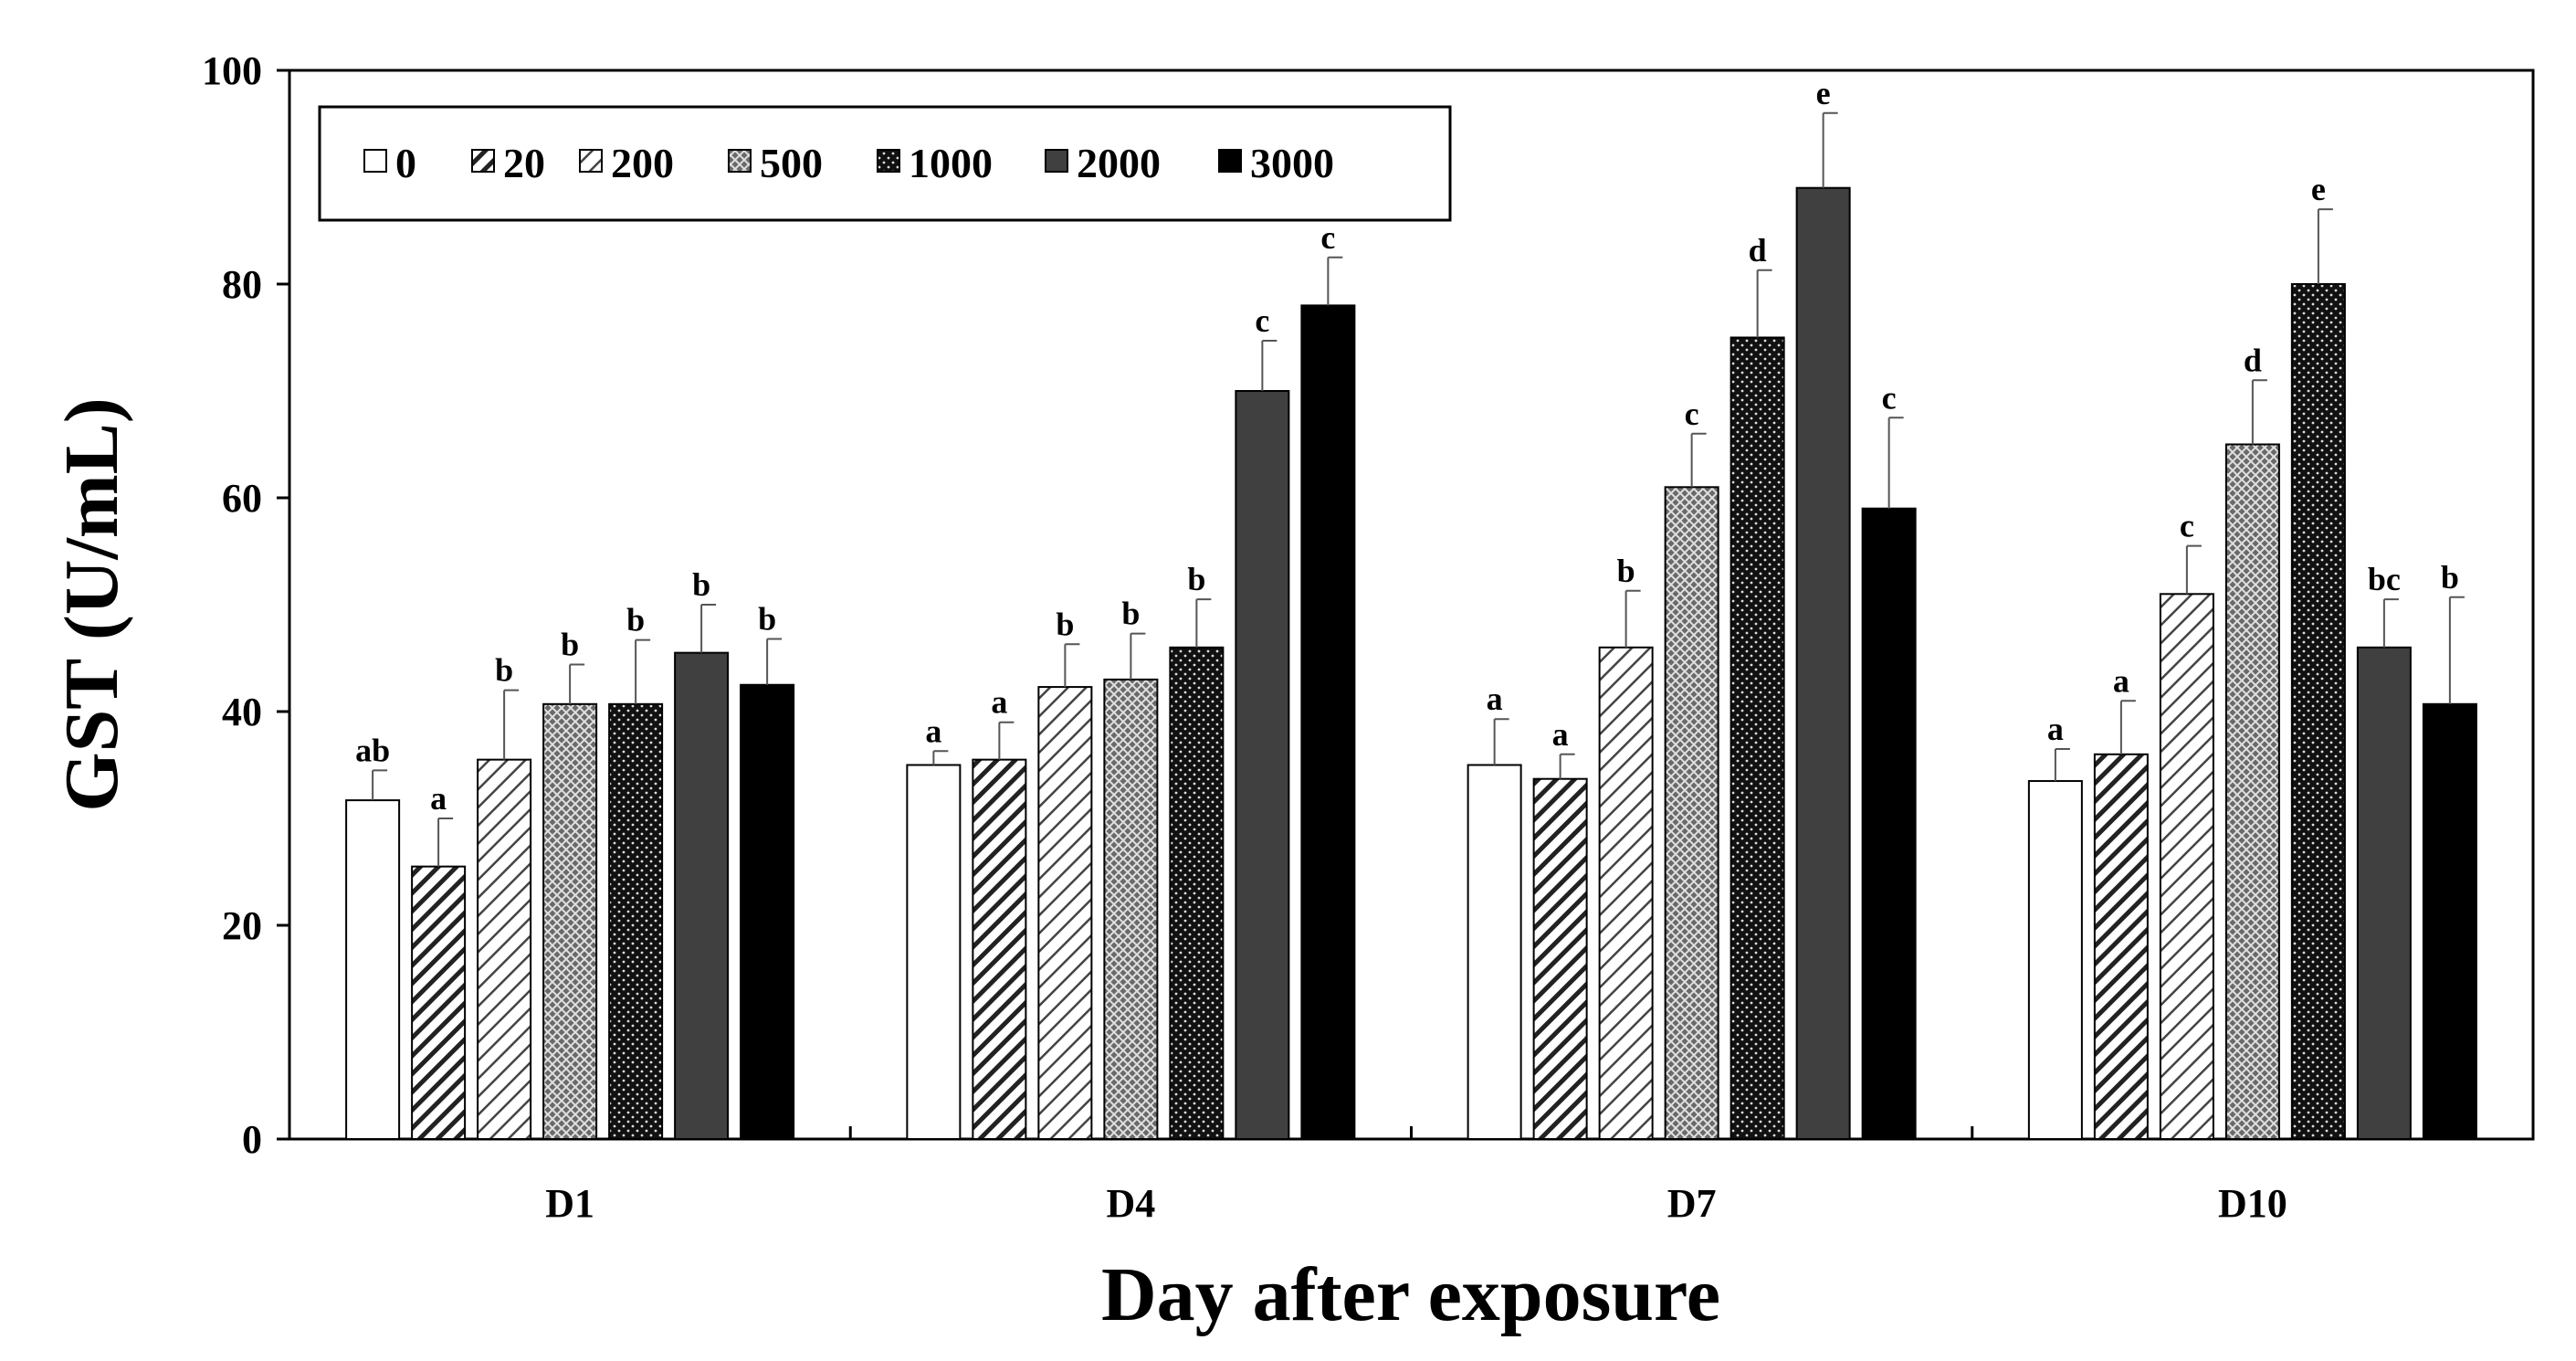  I want to click on y-axis: 0 20 40 60 80 100, so click(245, 605).